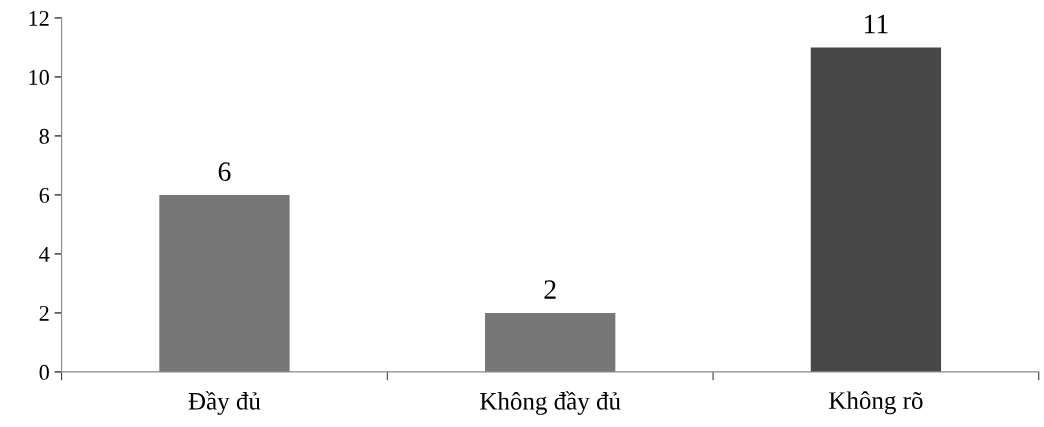 The width and height of the screenshot is (1044, 427). I want to click on x-tick-label: Không rõ, so click(876, 403).